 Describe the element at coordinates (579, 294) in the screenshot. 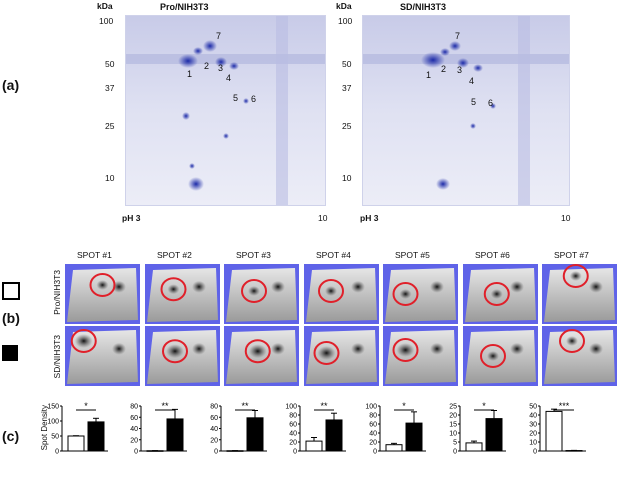

I see `spot-tile-7-pro` at that location.